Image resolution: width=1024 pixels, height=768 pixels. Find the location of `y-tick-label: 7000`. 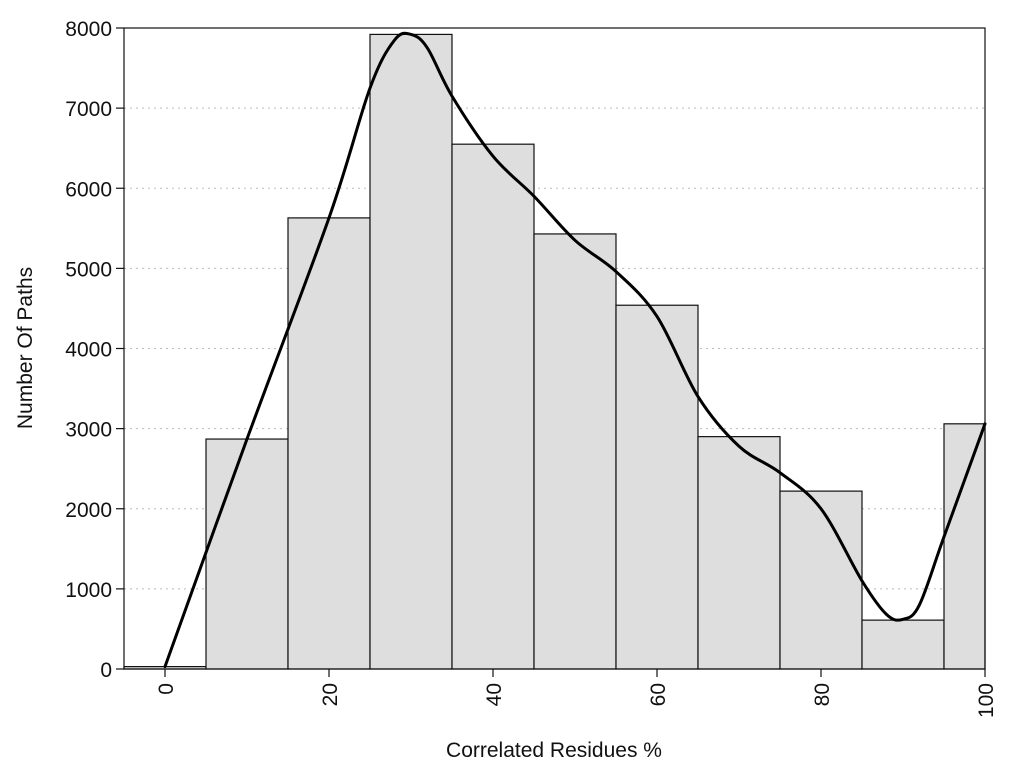

y-tick-label: 7000 is located at coordinates (88, 109).